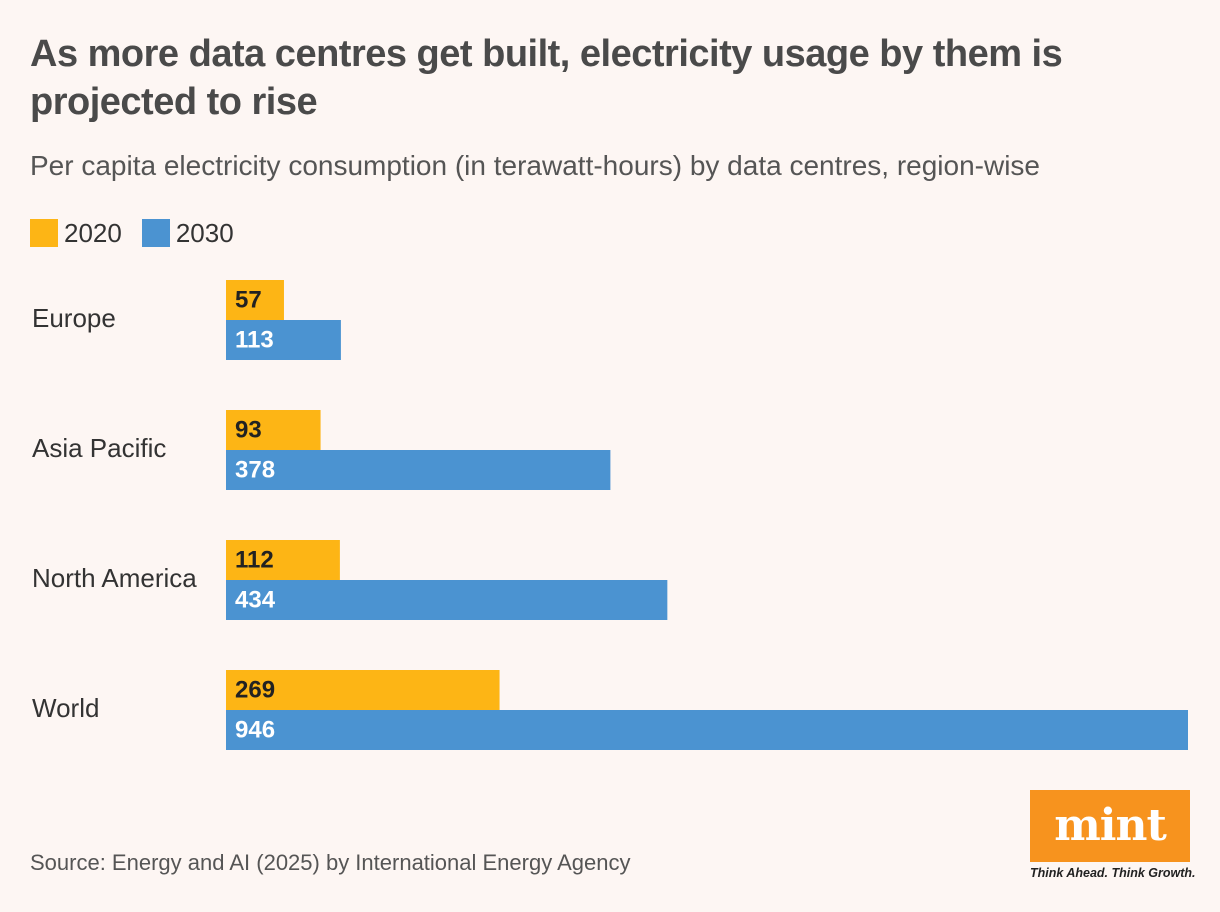 The image size is (1220, 912). What do you see at coordinates (255, 729) in the screenshot?
I see `data-label-world-2030: 946` at bounding box center [255, 729].